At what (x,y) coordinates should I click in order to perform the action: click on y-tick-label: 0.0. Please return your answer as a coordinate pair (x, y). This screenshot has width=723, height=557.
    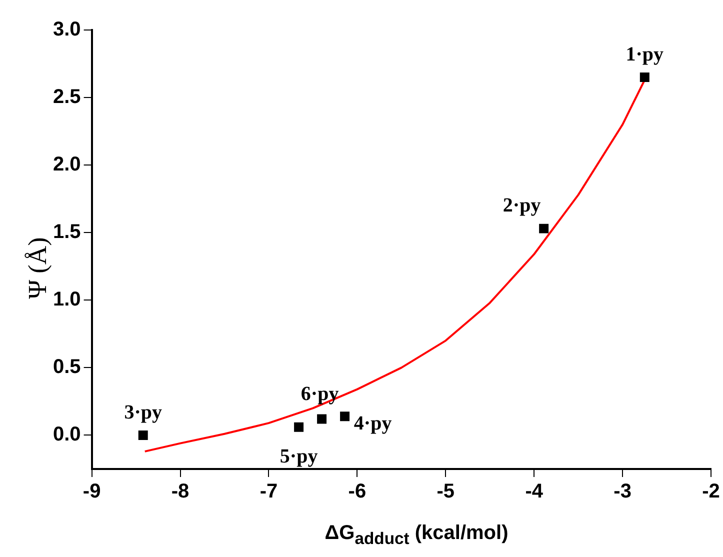
    Looking at the image, I should click on (66, 435).